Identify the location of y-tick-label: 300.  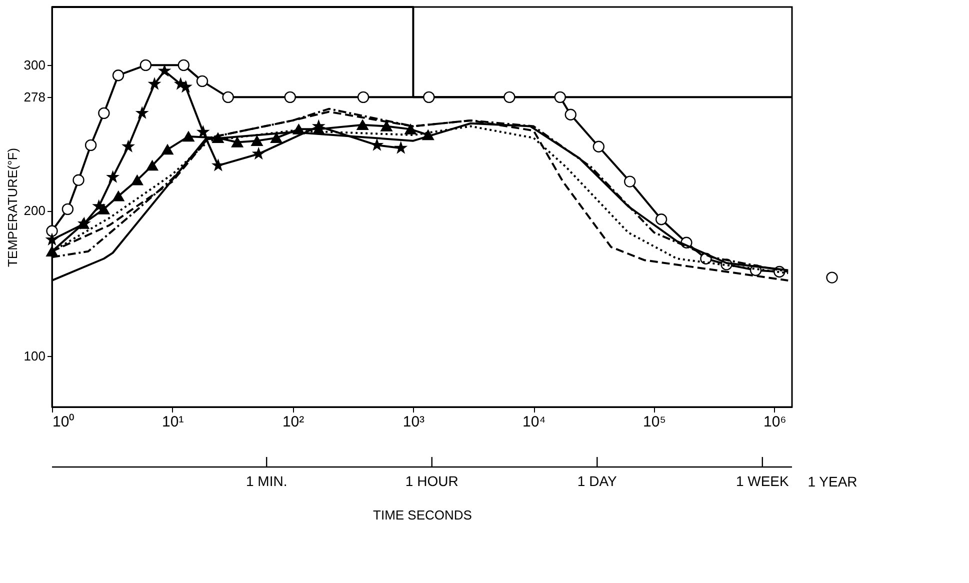
(35, 65).